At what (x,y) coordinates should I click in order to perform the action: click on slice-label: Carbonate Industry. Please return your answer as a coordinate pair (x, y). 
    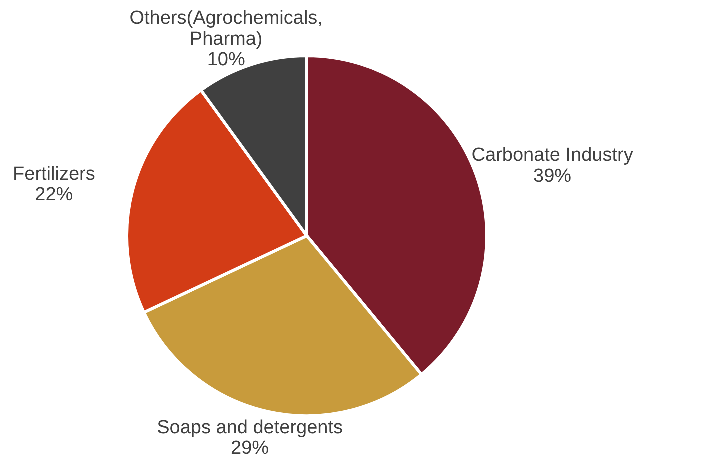
    Looking at the image, I should click on (553, 155).